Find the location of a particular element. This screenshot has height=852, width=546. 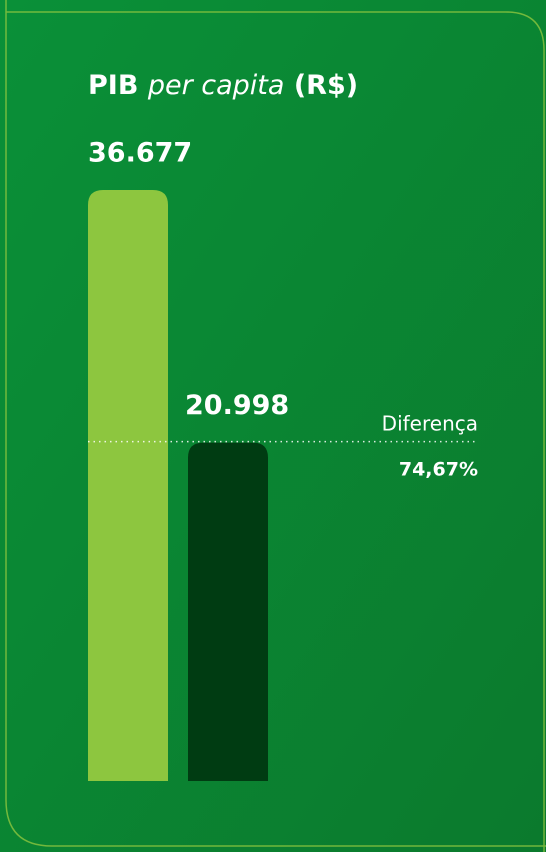

annotation-label: Diferença is located at coordinates (430, 424).